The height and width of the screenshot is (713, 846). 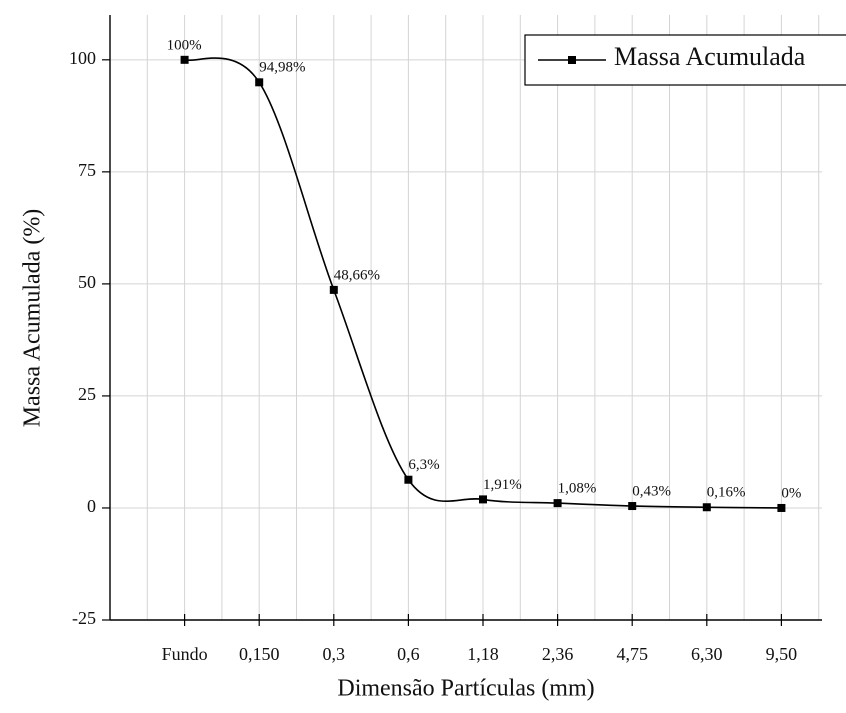 I want to click on y-tick-label: 75, so click(x=87, y=170).